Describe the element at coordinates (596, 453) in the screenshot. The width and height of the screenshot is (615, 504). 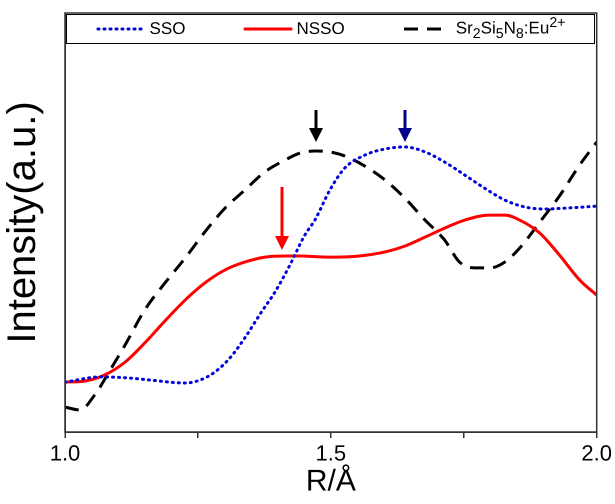
I see `x-tick-label: 2.0` at that location.